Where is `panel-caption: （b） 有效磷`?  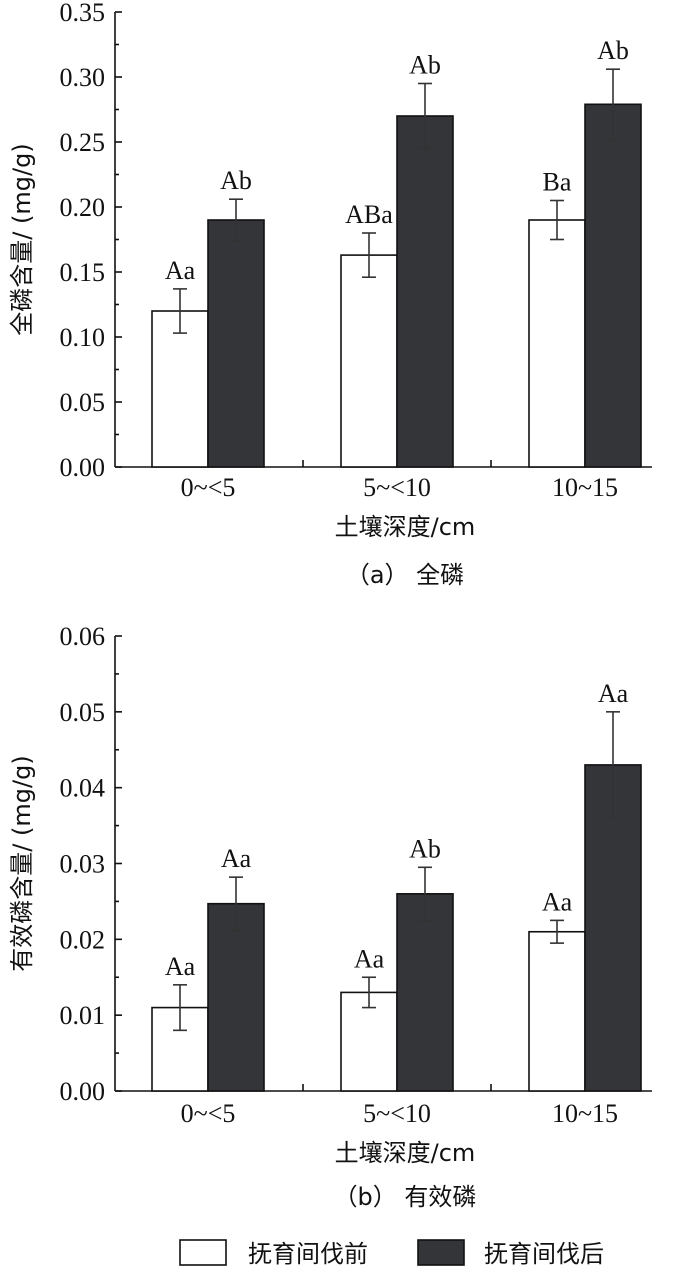
panel-caption: （b） 有效磷 is located at coordinates (405, 1197).